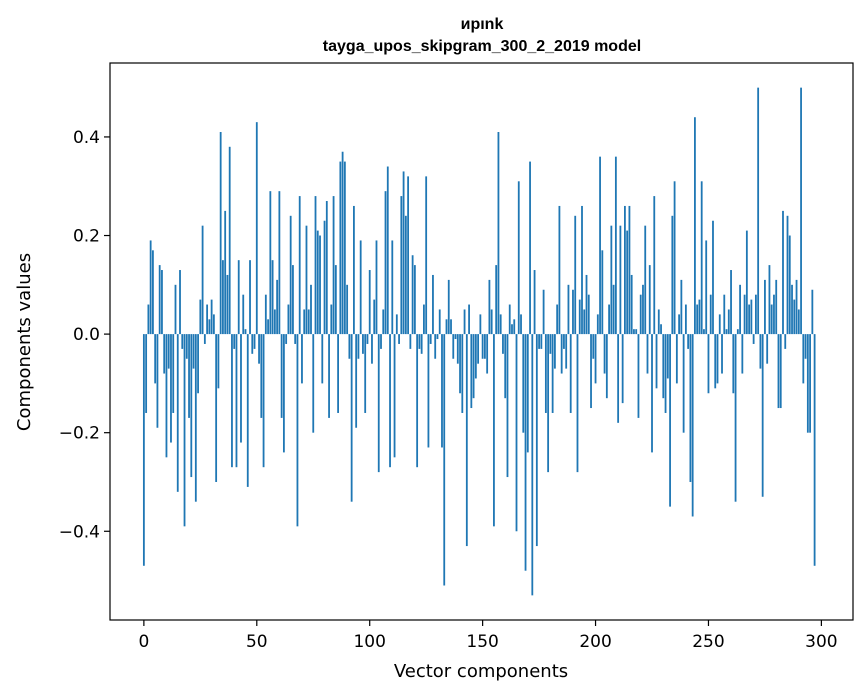 The width and height of the screenshot is (867, 696). What do you see at coordinates (708, 642) in the screenshot?
I see `x-tick-label-5: 250` at bounding box center [708, 642].